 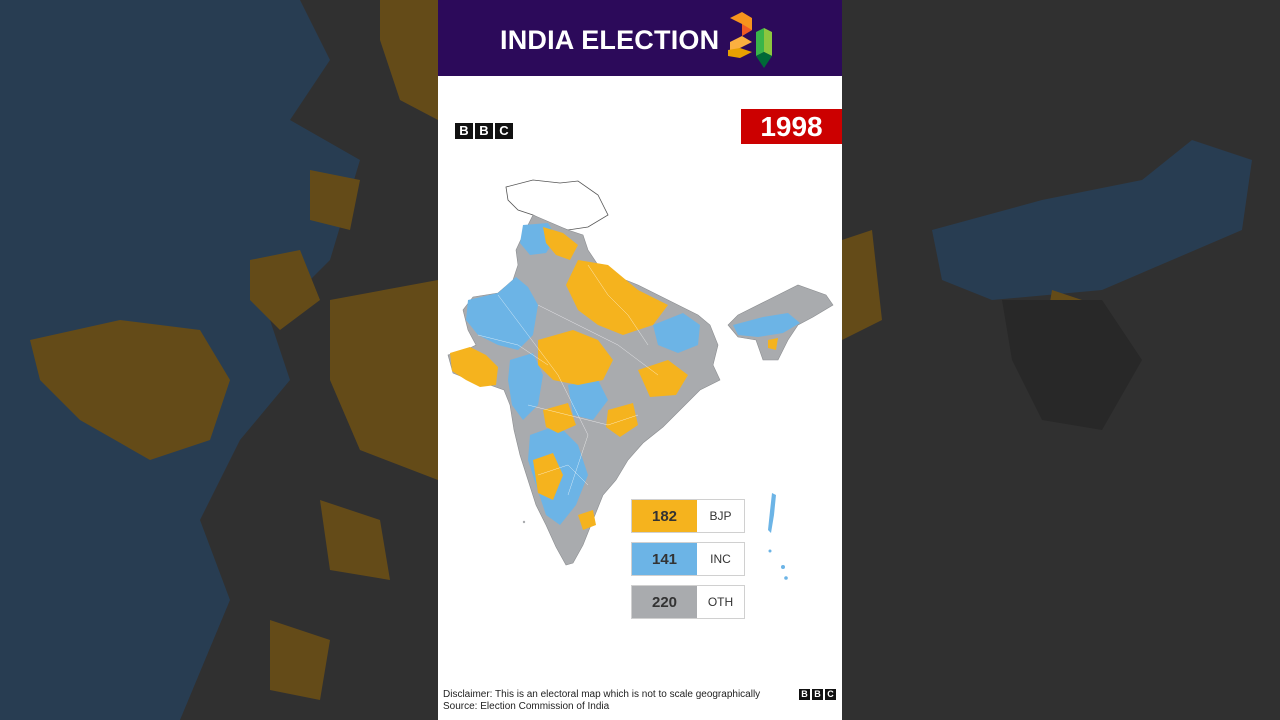 What do you see at coordinates (664, 602) in the screenshot?
I see `legend-count-oth: 220` at bounding box center [664, 602].